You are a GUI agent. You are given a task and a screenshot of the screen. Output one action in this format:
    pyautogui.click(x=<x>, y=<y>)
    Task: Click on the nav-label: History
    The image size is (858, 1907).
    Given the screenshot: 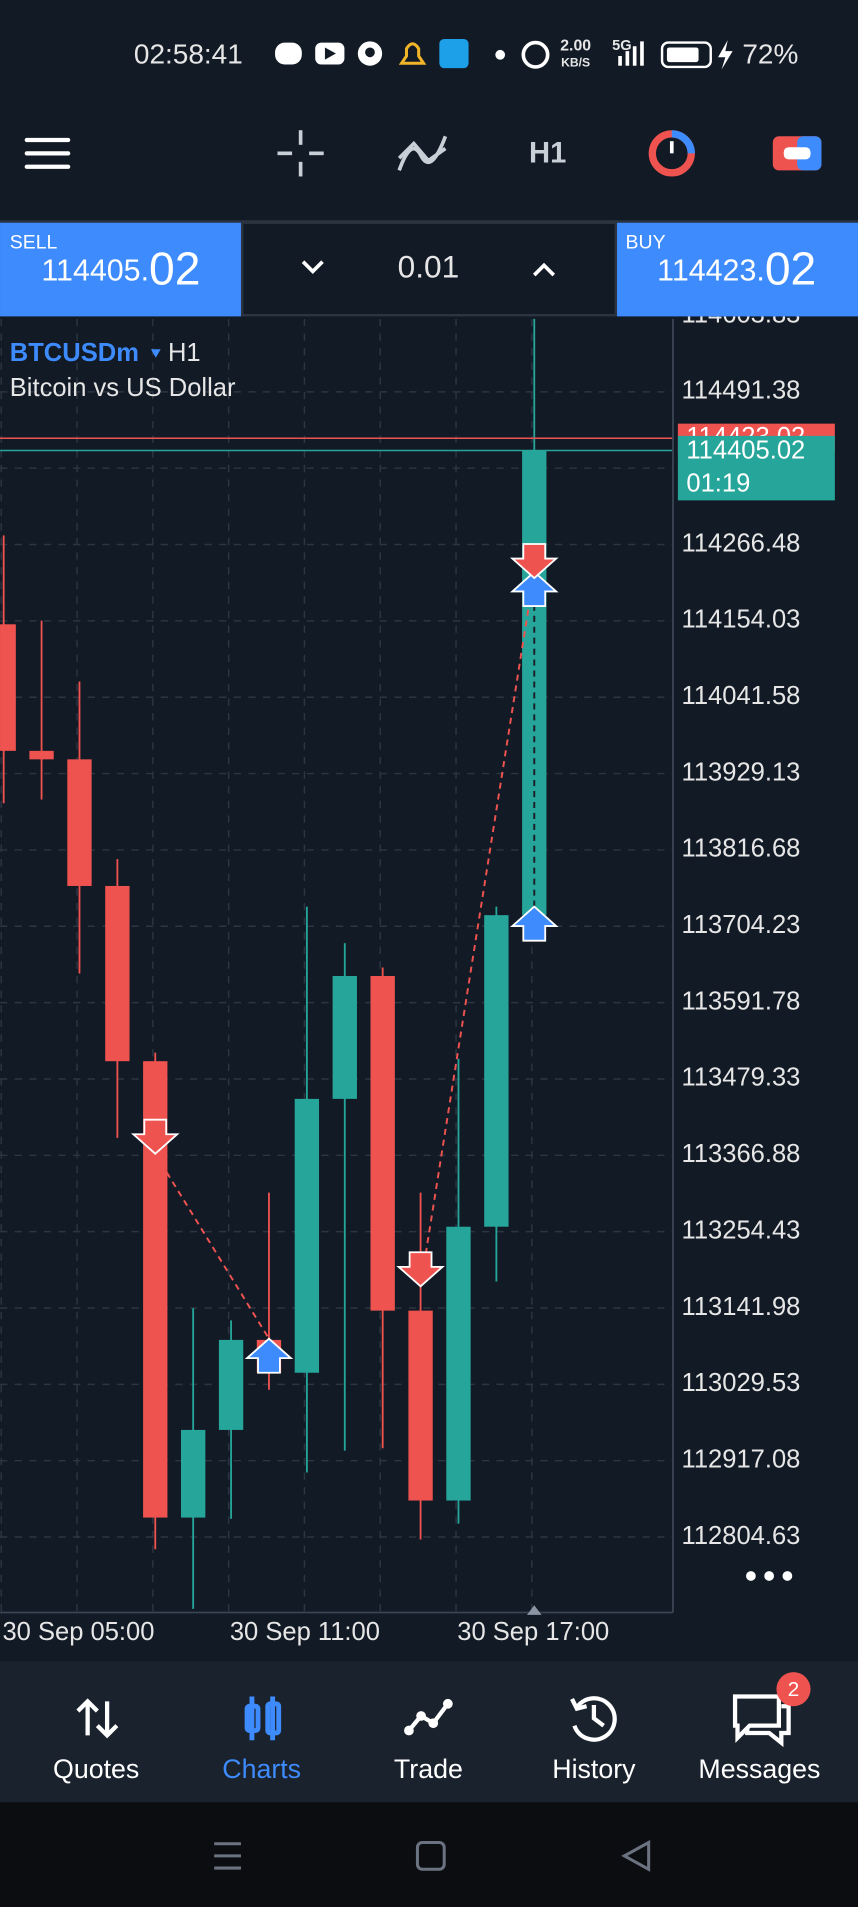 What is the action you would take?
    pyautogui.click(x=594, y=1769)
    